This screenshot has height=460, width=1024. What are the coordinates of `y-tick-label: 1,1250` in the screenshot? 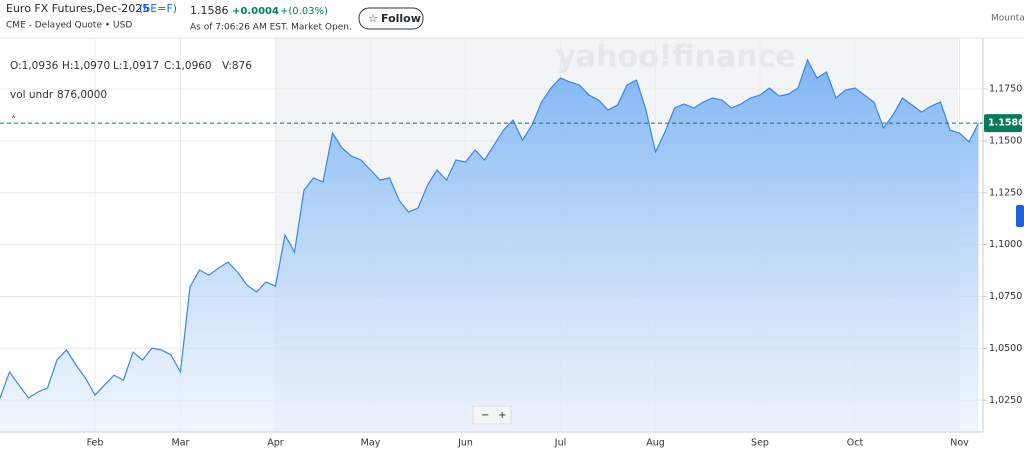 It's located at (1005, 192).